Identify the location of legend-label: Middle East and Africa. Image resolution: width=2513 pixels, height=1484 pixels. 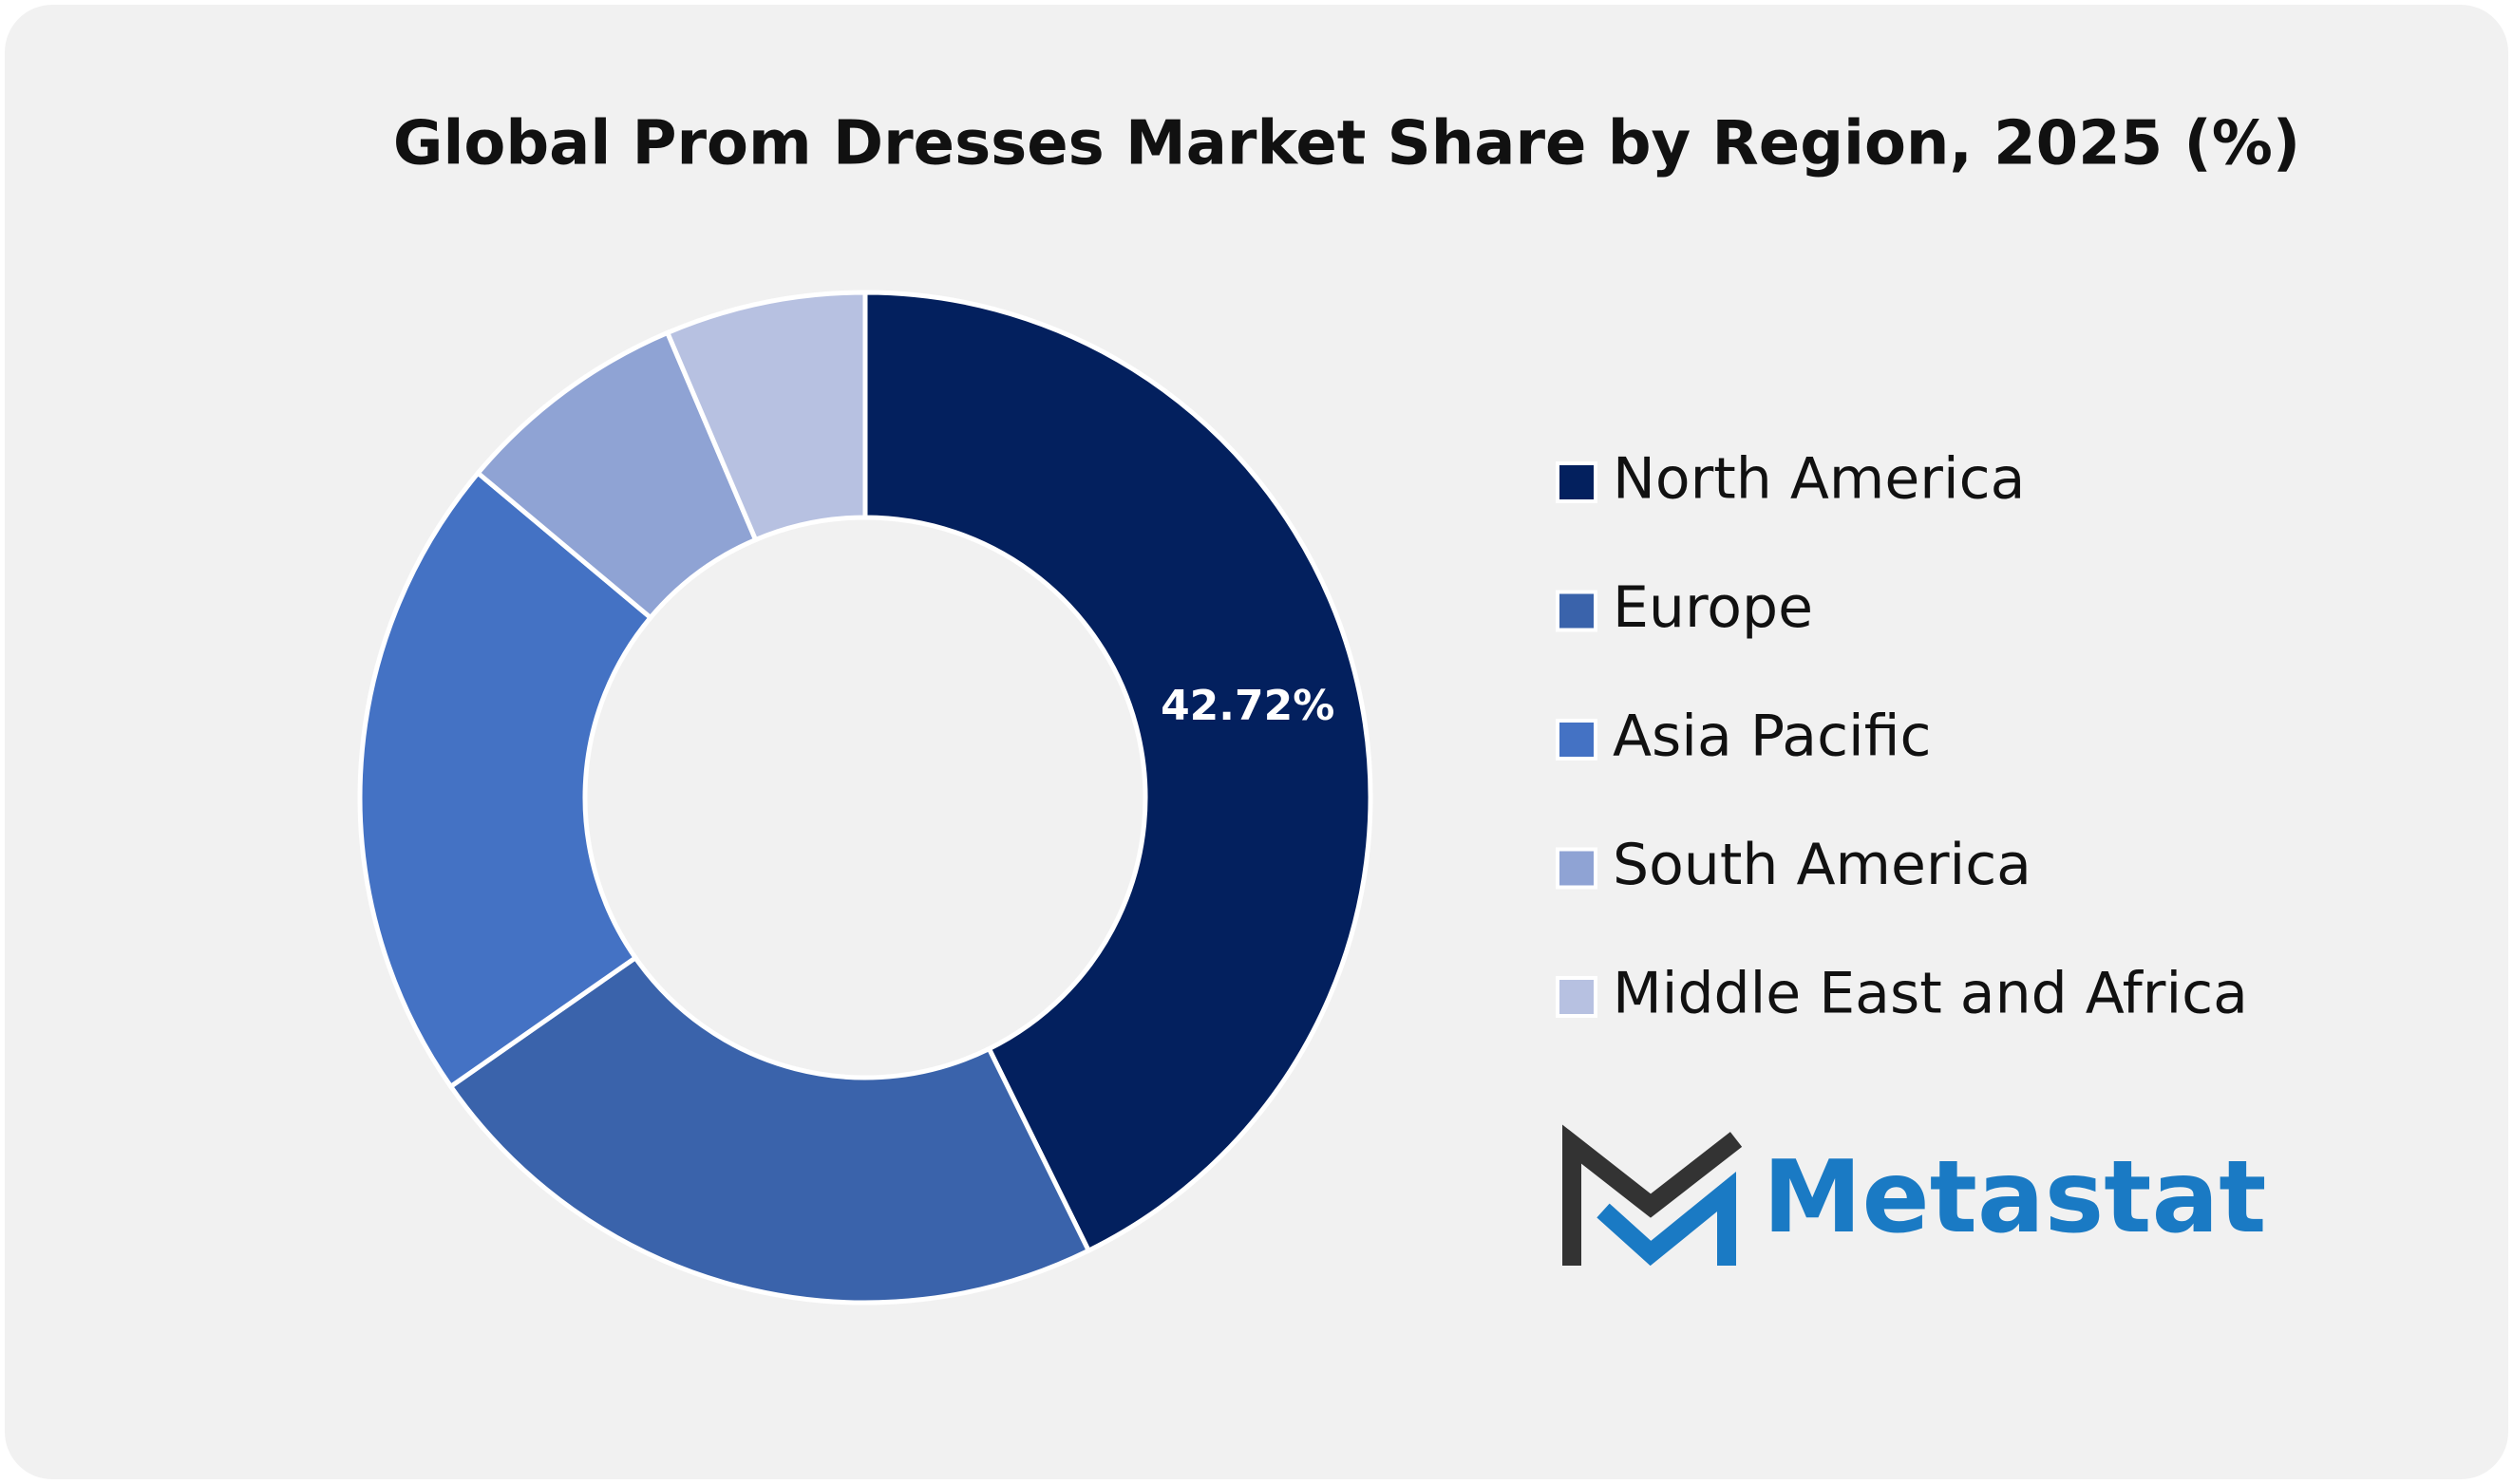
(1931, 994).